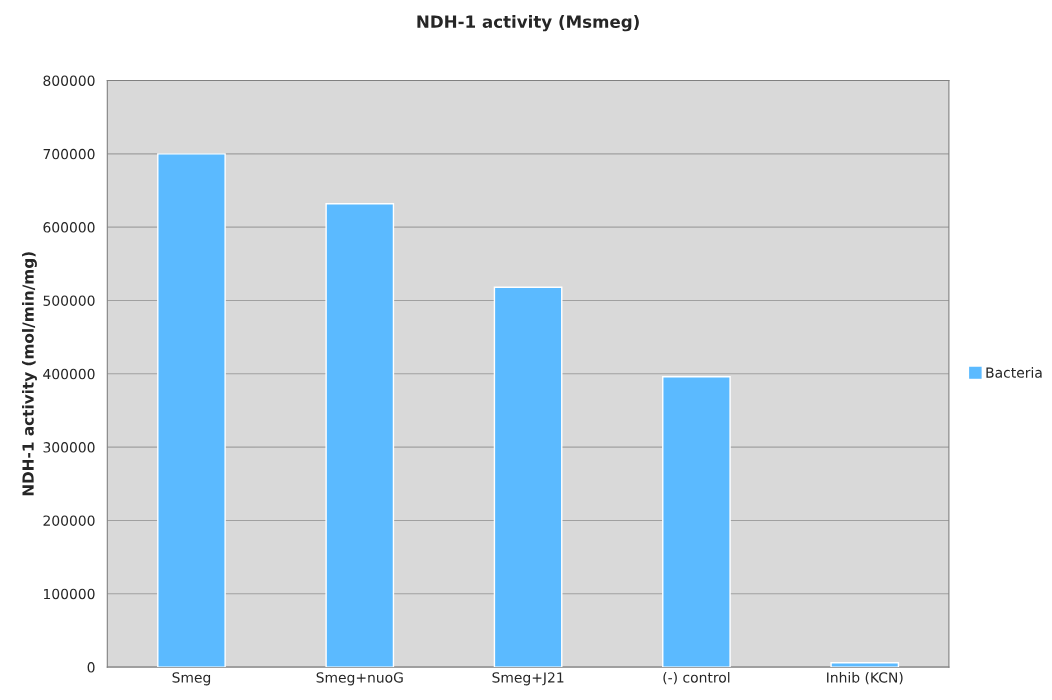 Image resolution: width=1052 pixels, height=700 pixels. I want to click on y-tick-label: 800000, so click(69, 80).